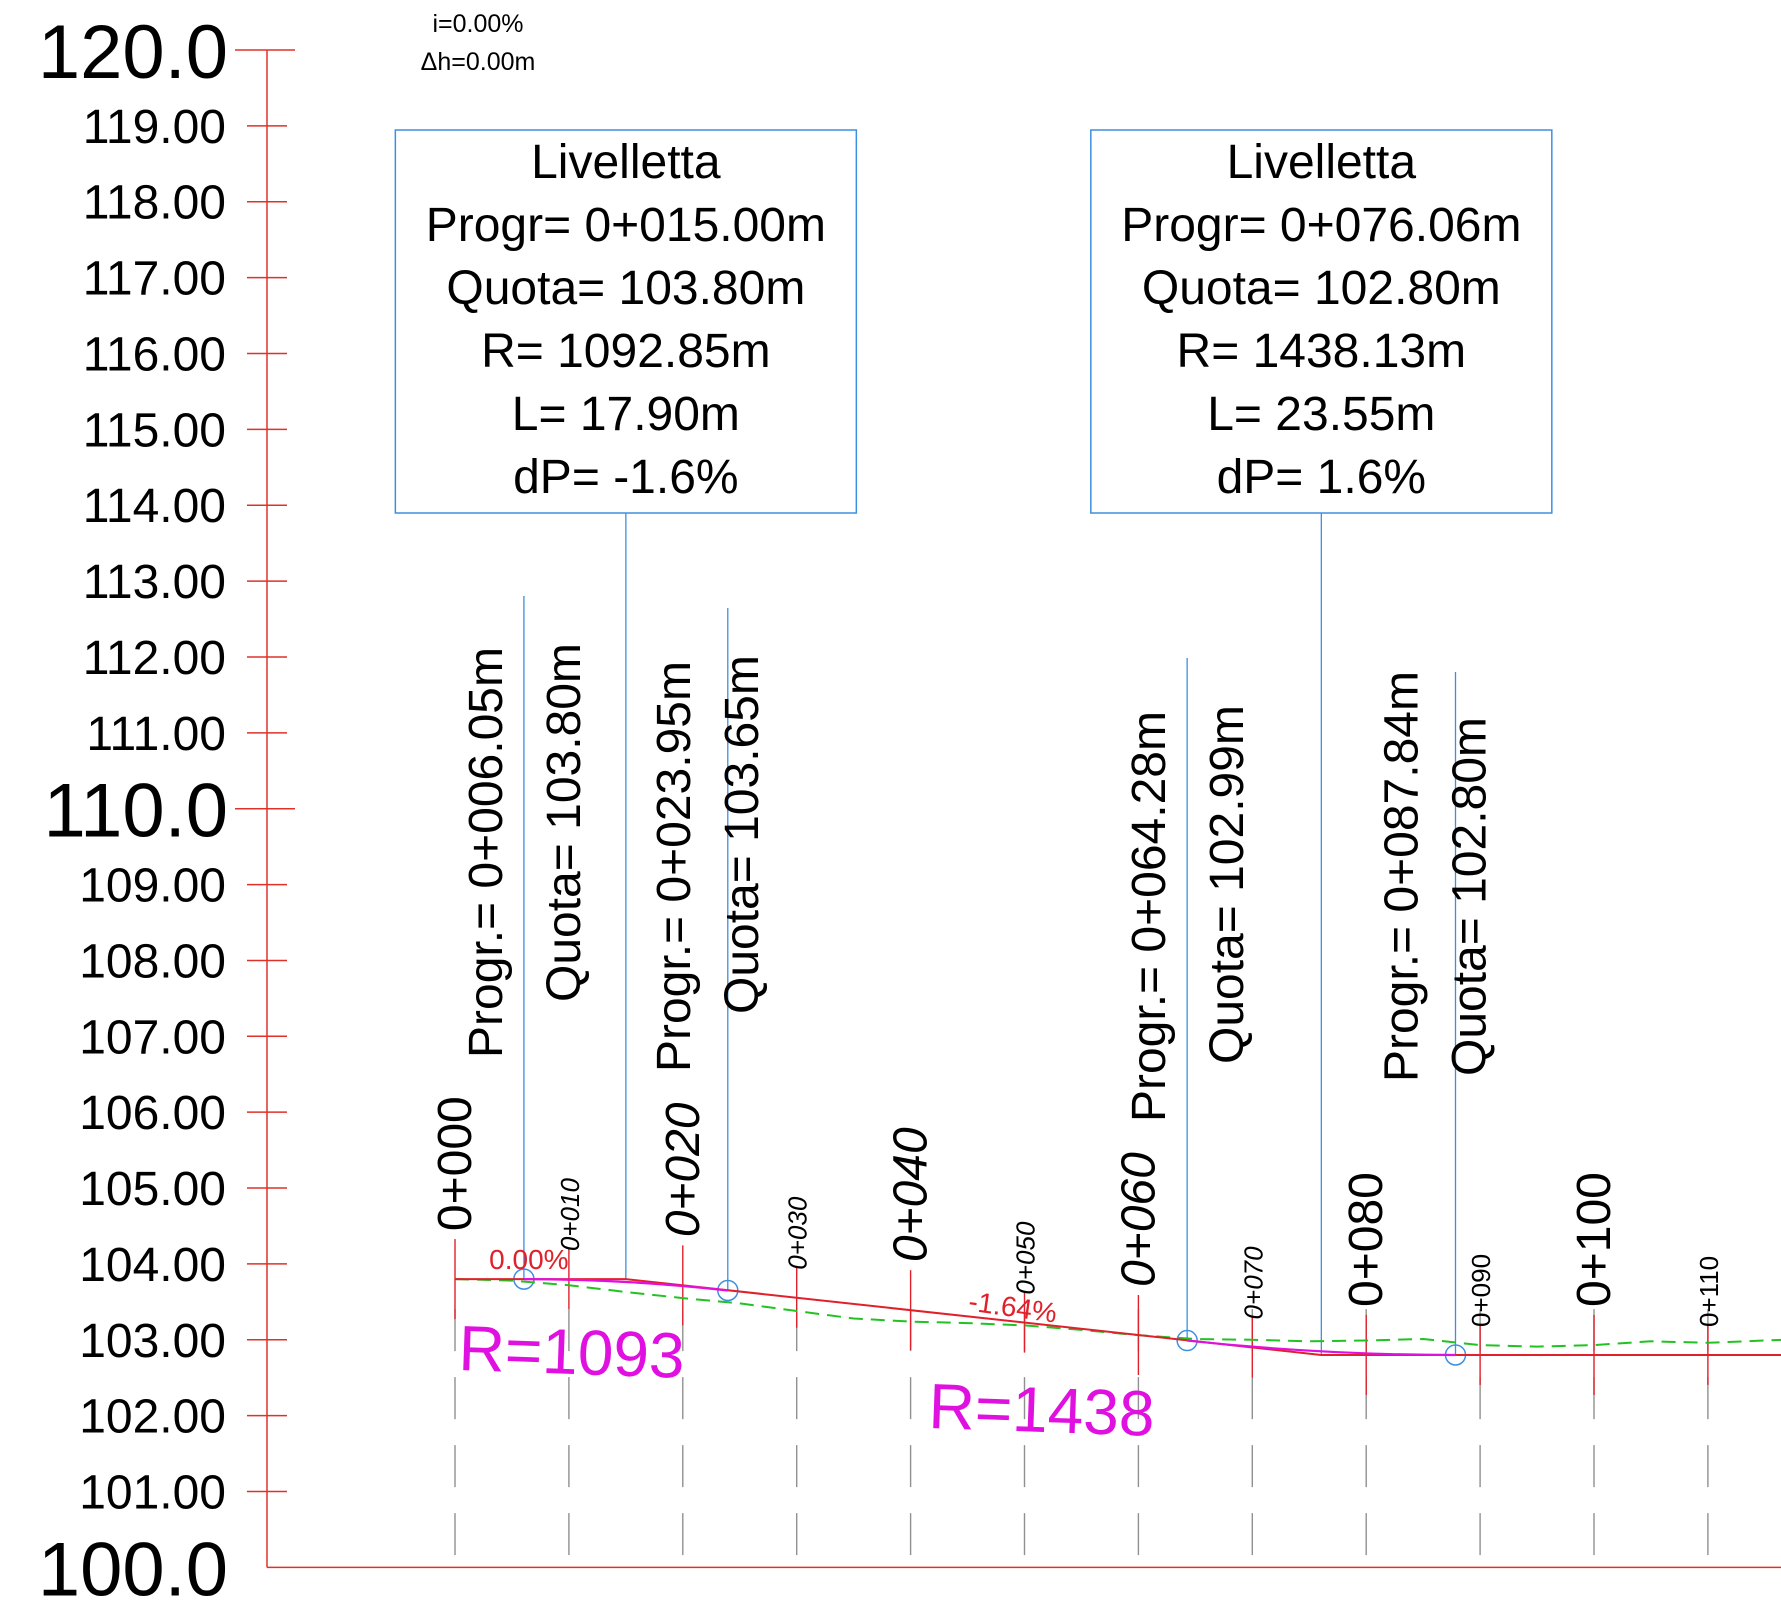  Describe the element at coordinates (626, 351) in the screenshot. I see `callout-radius: R= 1092.85m` at that location.